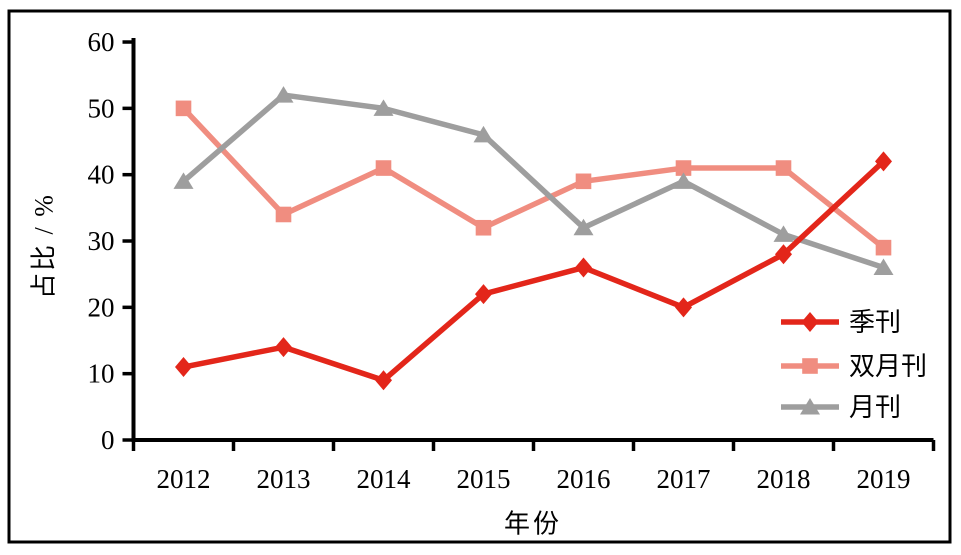 The image size is (961, 555). Describe the element at coordinates (108, 440) in the screenshot. I see `y-tick-label: 0` at that location.